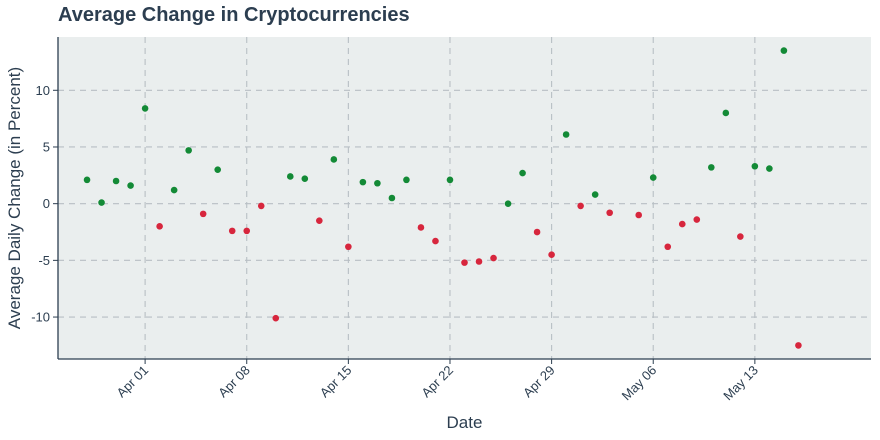 This screenshot has height=440, width=880. I want to click on y-tick-label: -5, so click(44, 260).